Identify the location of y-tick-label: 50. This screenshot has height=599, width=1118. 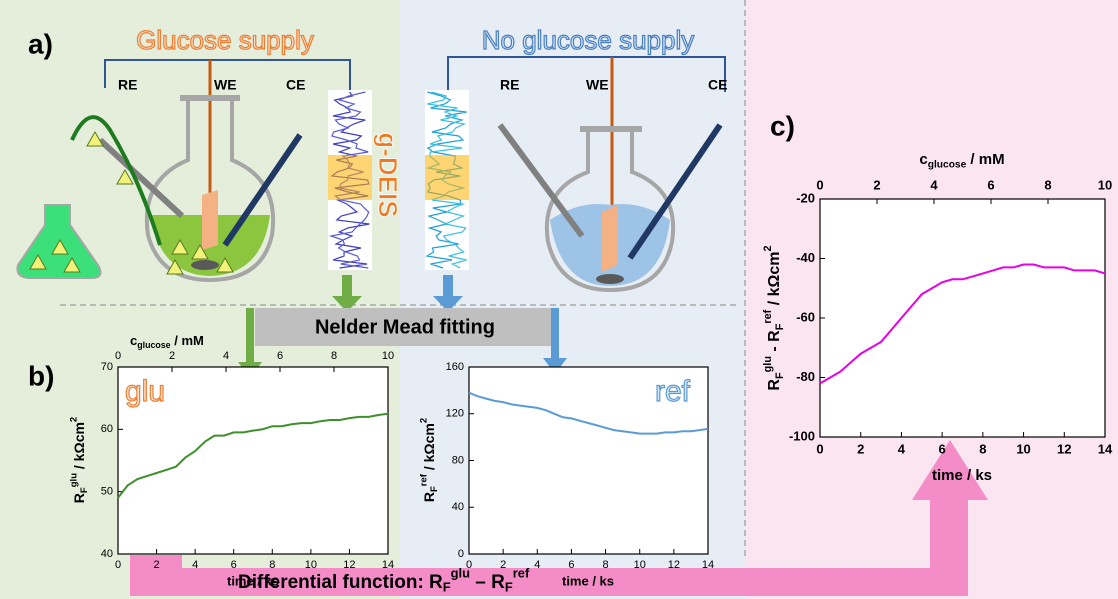
(107, 492).